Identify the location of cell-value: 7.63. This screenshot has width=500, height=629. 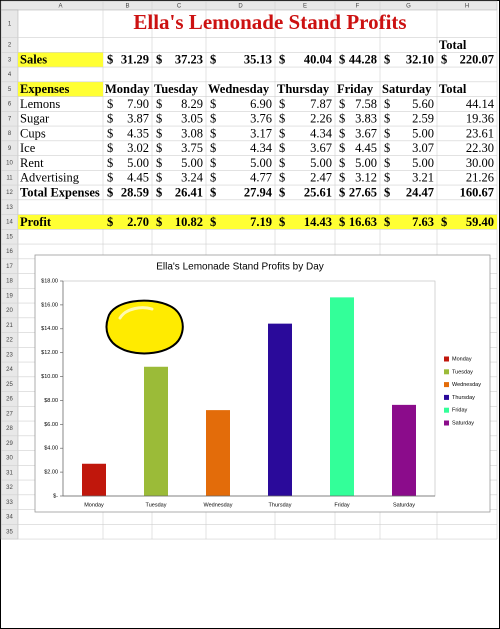
(423, 222).